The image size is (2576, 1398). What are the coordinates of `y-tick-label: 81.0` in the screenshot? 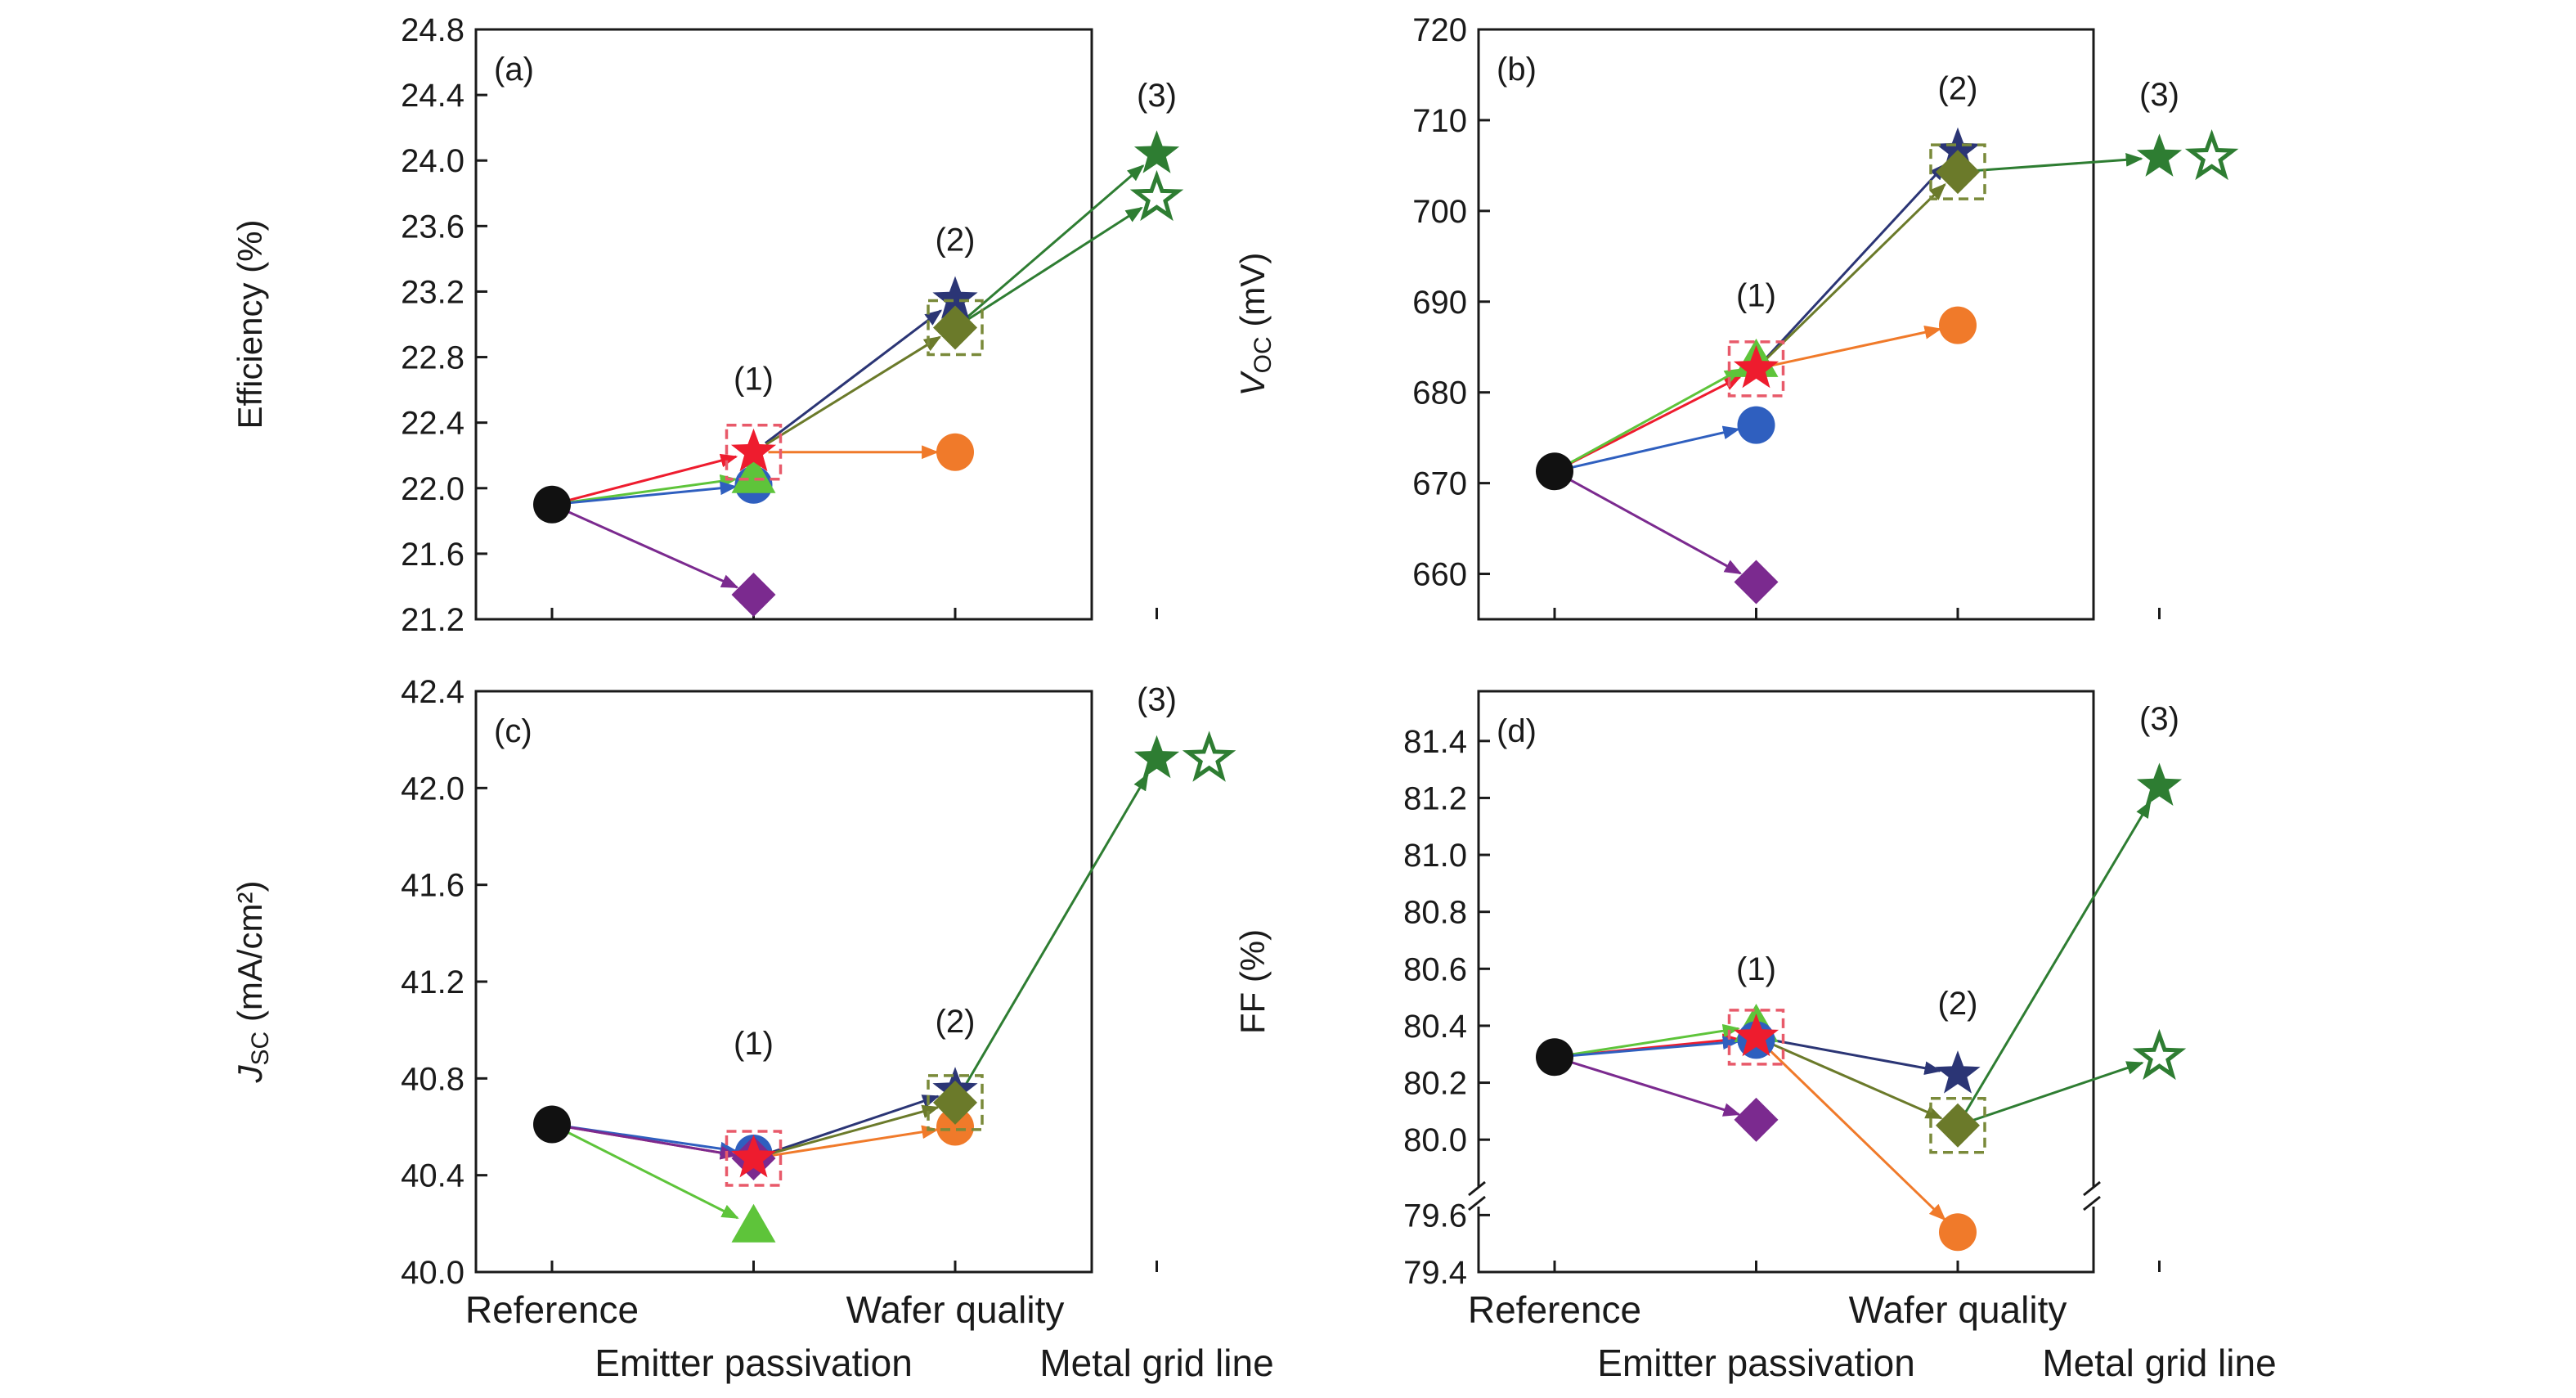 It's located at (1435, 856).